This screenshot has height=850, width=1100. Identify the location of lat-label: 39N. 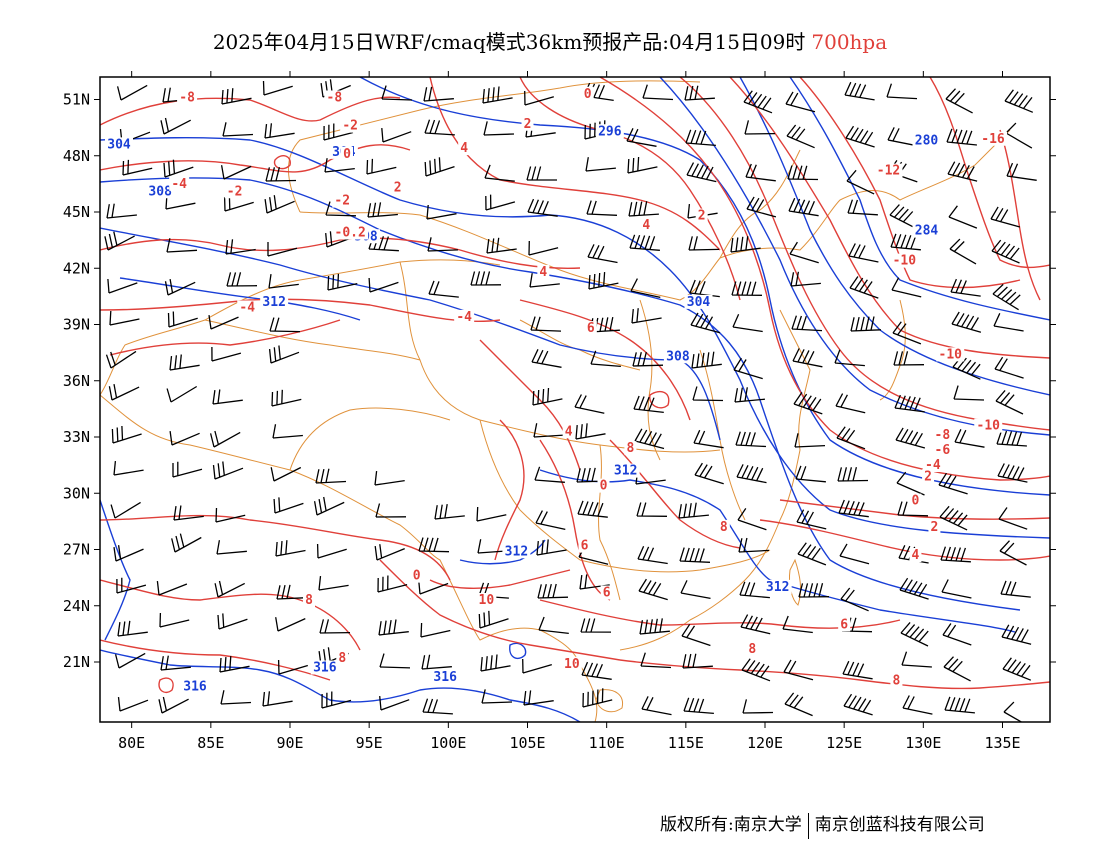
(76, 325).